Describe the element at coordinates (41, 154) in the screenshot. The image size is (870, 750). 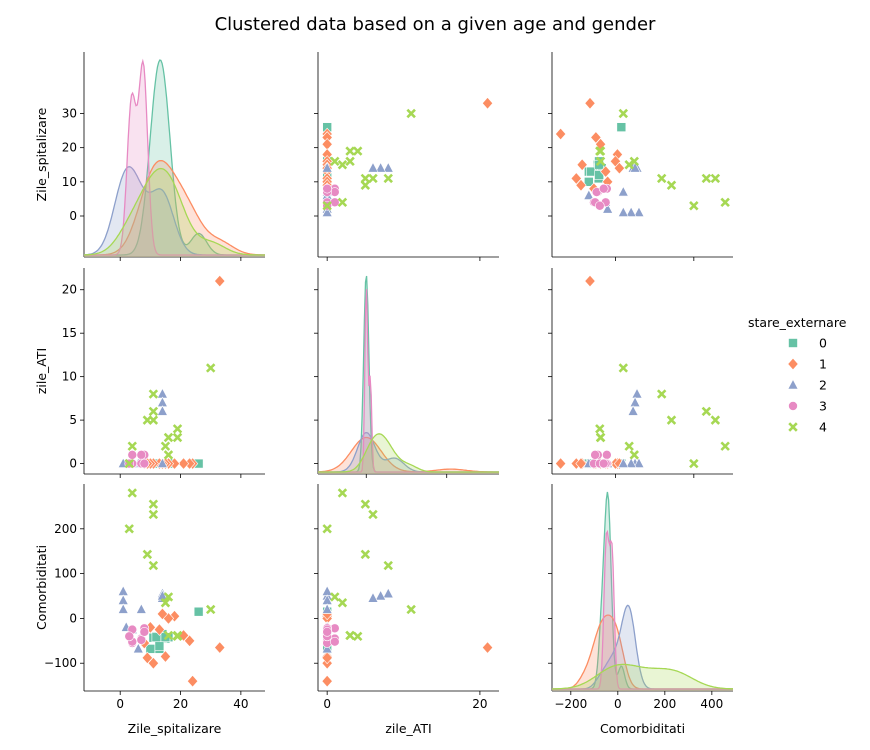
I see `y-axis-label-Zile_spitalizare: Zile_spitalizare` at that location.